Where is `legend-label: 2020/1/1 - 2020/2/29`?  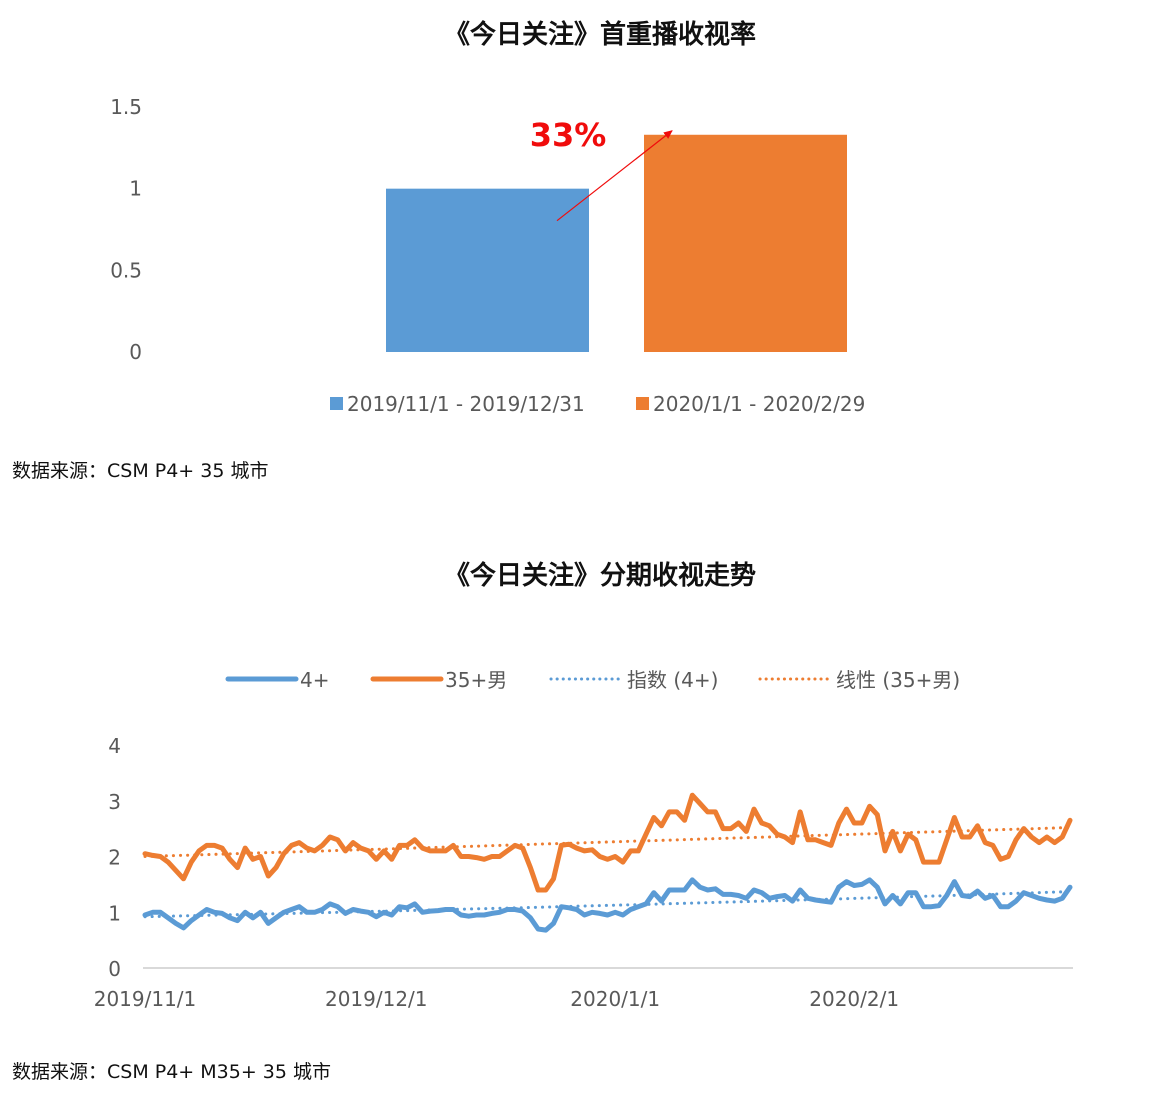 legend-label: 2020/1/1 - 2020/2/29 is located at coordinates (759, 404).